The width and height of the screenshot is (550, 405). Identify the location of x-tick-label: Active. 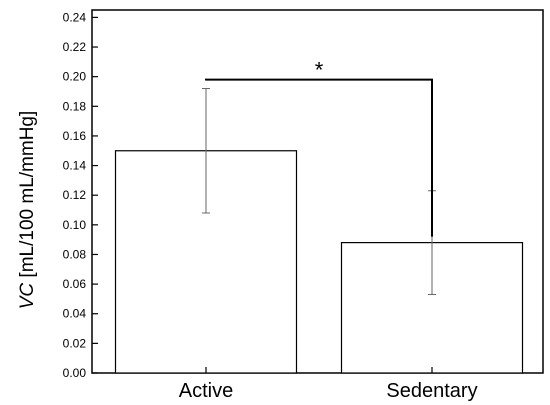
(206, 391).